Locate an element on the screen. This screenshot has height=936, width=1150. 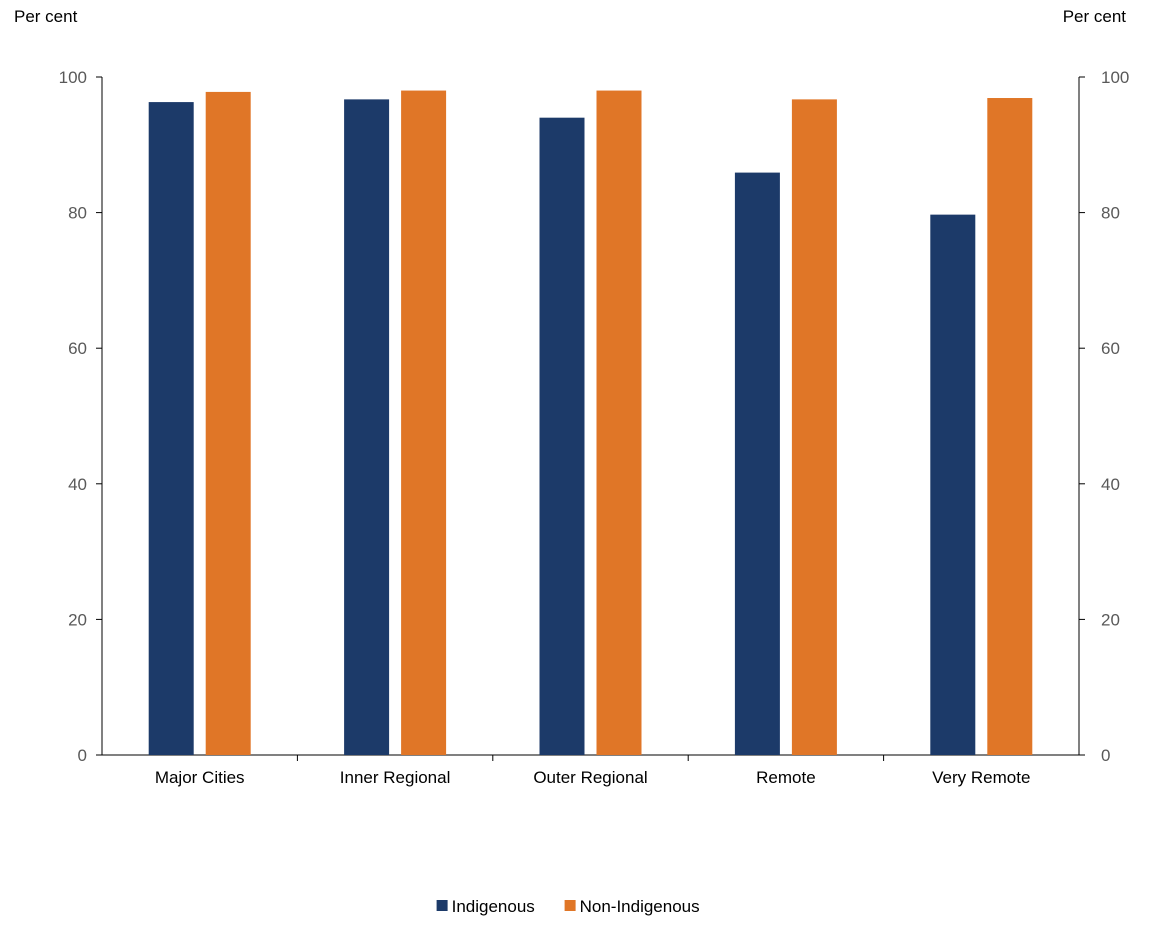
left-axis-unit-label: Per cent is located at coordinates (46, 16).